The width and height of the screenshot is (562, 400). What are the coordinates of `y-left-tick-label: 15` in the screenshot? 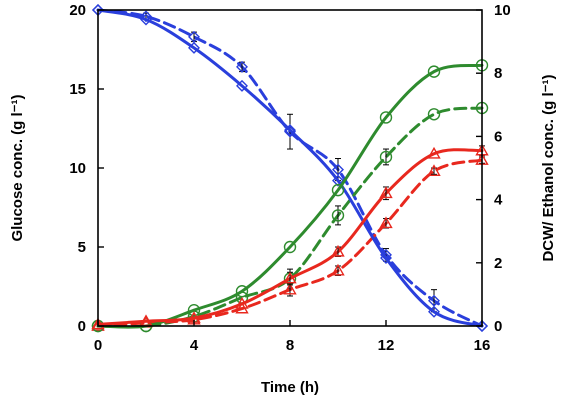 It's located at (77, 89).